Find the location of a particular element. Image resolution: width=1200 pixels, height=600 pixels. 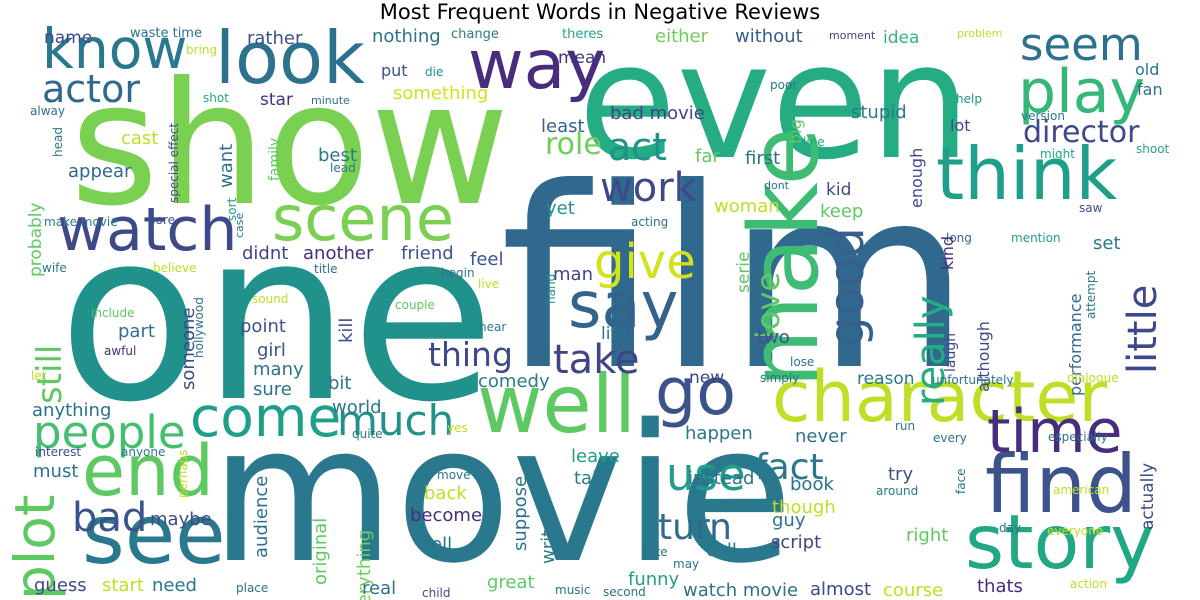

word-look: look is located at coordinates (290, 63).